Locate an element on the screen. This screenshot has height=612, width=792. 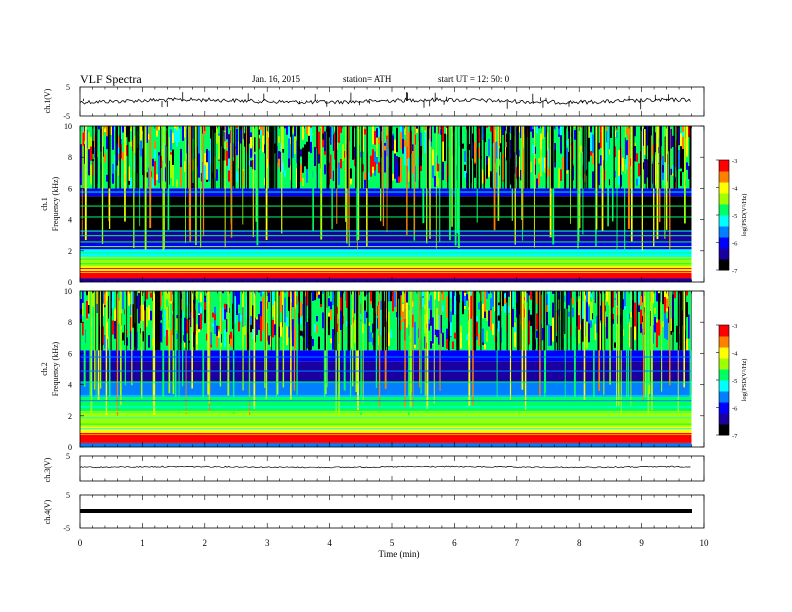
colorbar-tick-label: -5 is located at coordinates (734, 216).